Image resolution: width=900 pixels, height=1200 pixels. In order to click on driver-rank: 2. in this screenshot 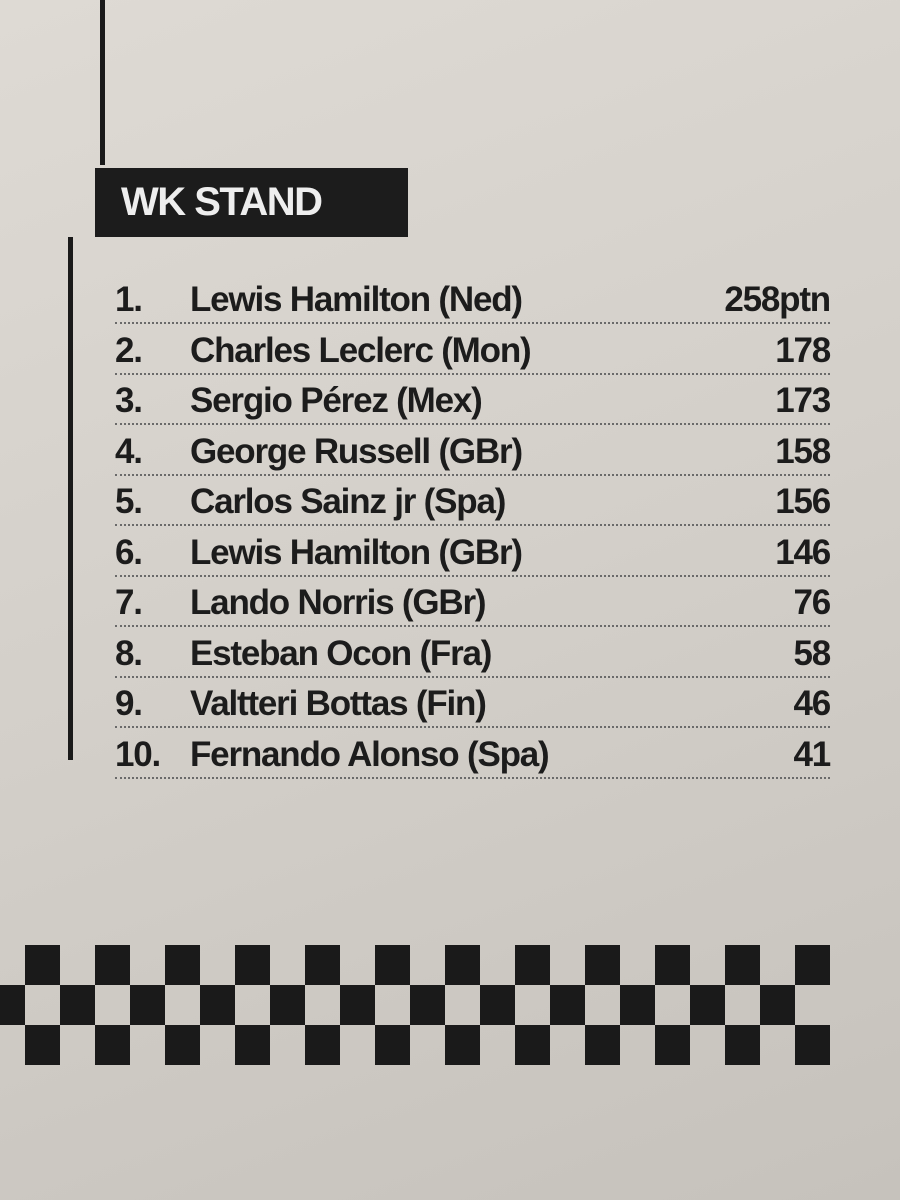, I will do `click(129, 350)`.